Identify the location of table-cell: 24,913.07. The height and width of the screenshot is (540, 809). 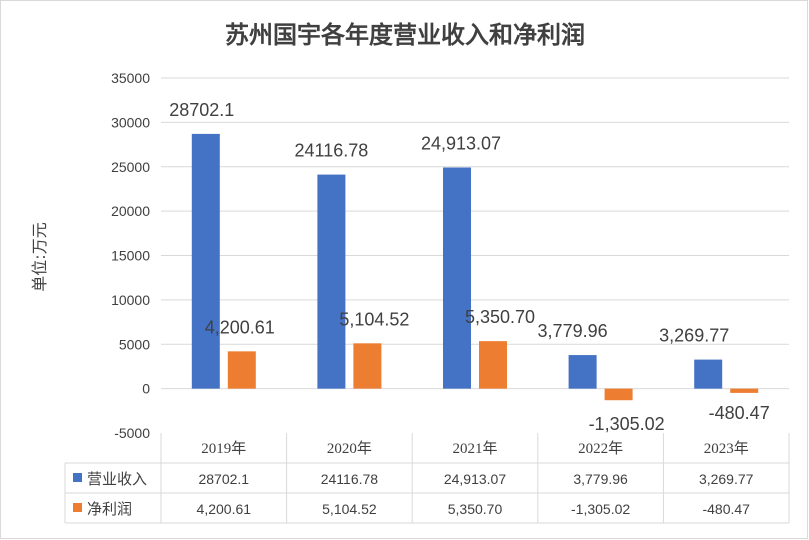
(475, 479).